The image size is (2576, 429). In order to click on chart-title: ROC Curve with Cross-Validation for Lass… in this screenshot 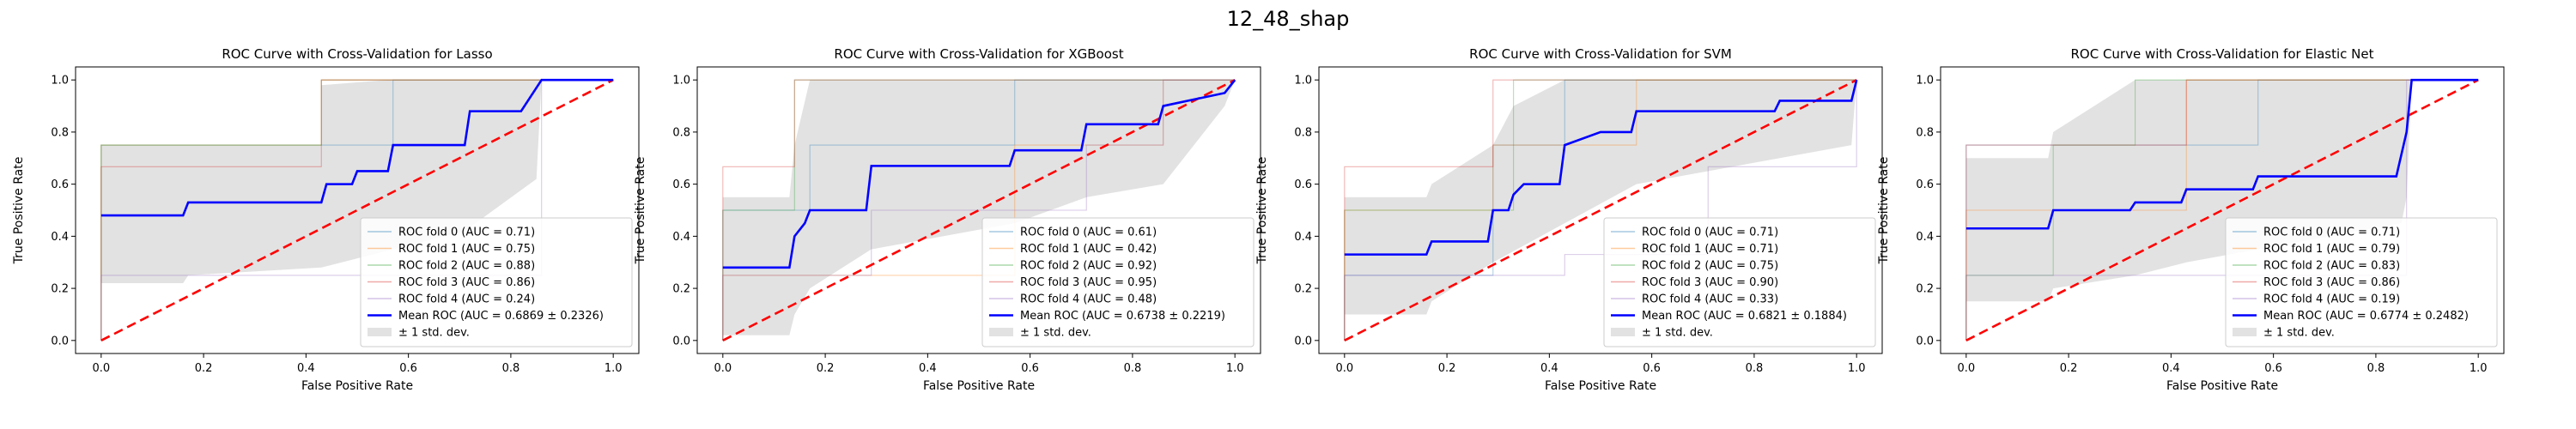, I will do `click(357, 54)`.